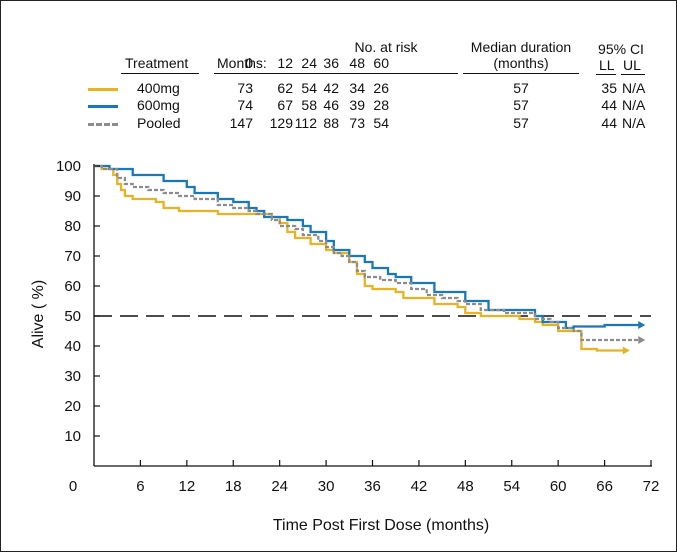 This screenshot has height=552, width=677. Describe the element at coordinates (642, 325) in the screenshot. I see `curve-end-arrow-600mg` at that location.